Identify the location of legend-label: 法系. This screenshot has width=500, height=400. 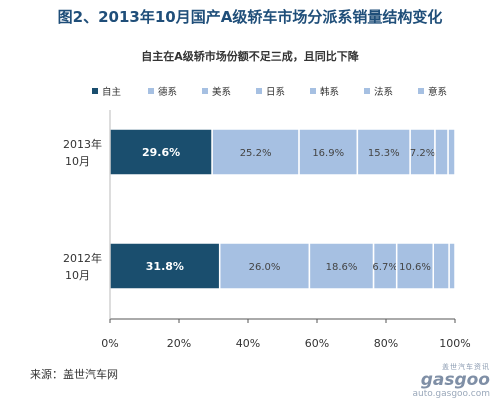
(384, 92).